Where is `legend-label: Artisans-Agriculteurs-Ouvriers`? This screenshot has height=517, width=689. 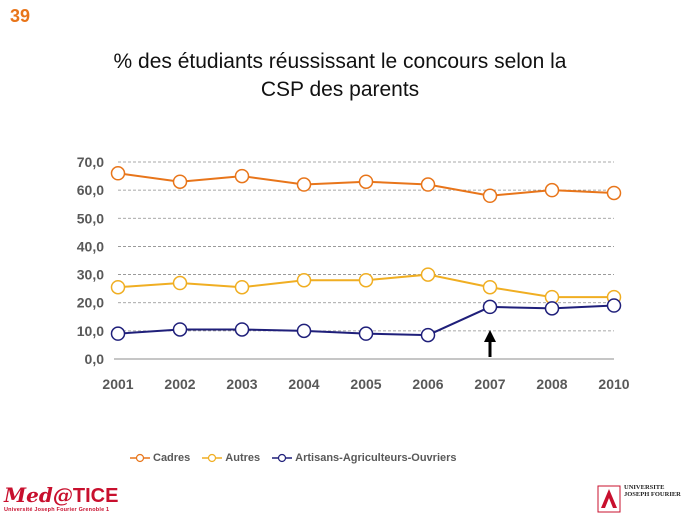
legend-label: Artisans-Agriculteurs-Ouvriers is located at coordinates (376, 458).